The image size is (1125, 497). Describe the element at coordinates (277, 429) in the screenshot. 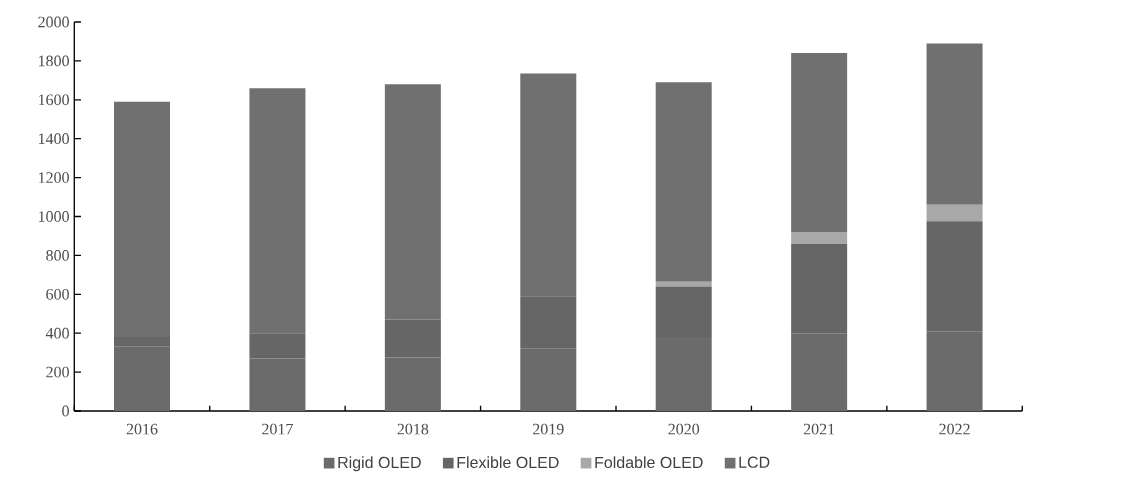

I see `x-tick-label: 2017` at that location.